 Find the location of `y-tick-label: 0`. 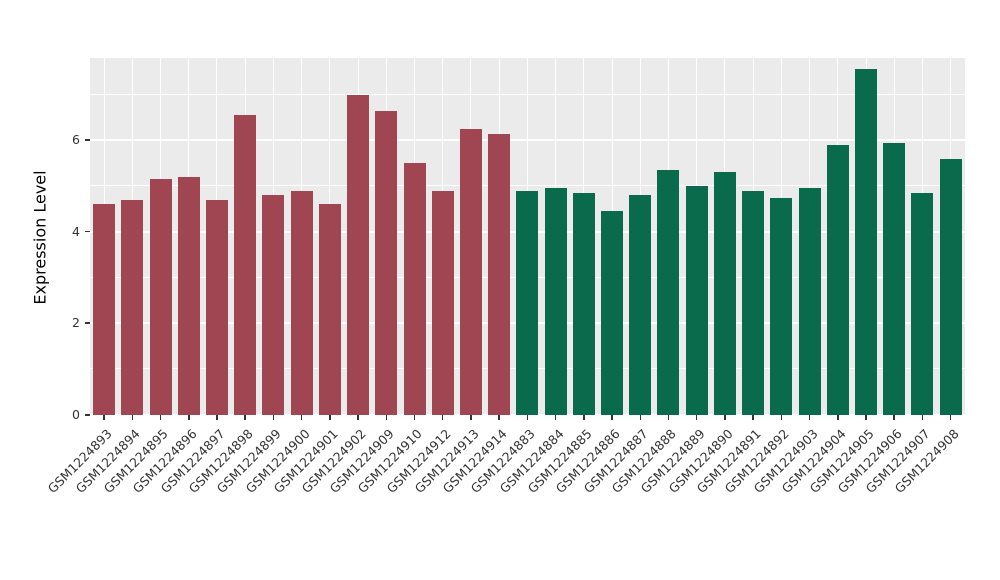

y-tick-label: 0 is located at coordinates (76, 414).